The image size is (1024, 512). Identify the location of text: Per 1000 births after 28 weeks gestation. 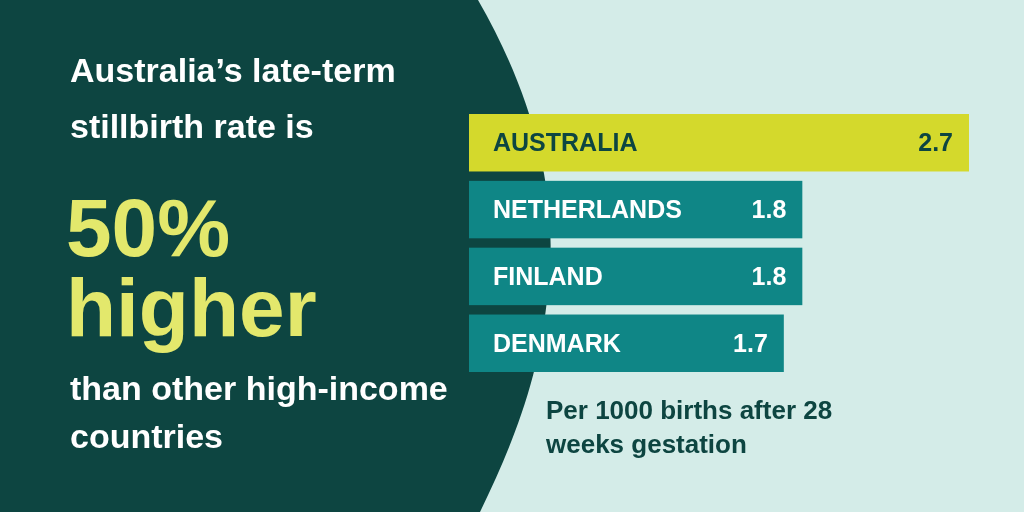
(689, 427).